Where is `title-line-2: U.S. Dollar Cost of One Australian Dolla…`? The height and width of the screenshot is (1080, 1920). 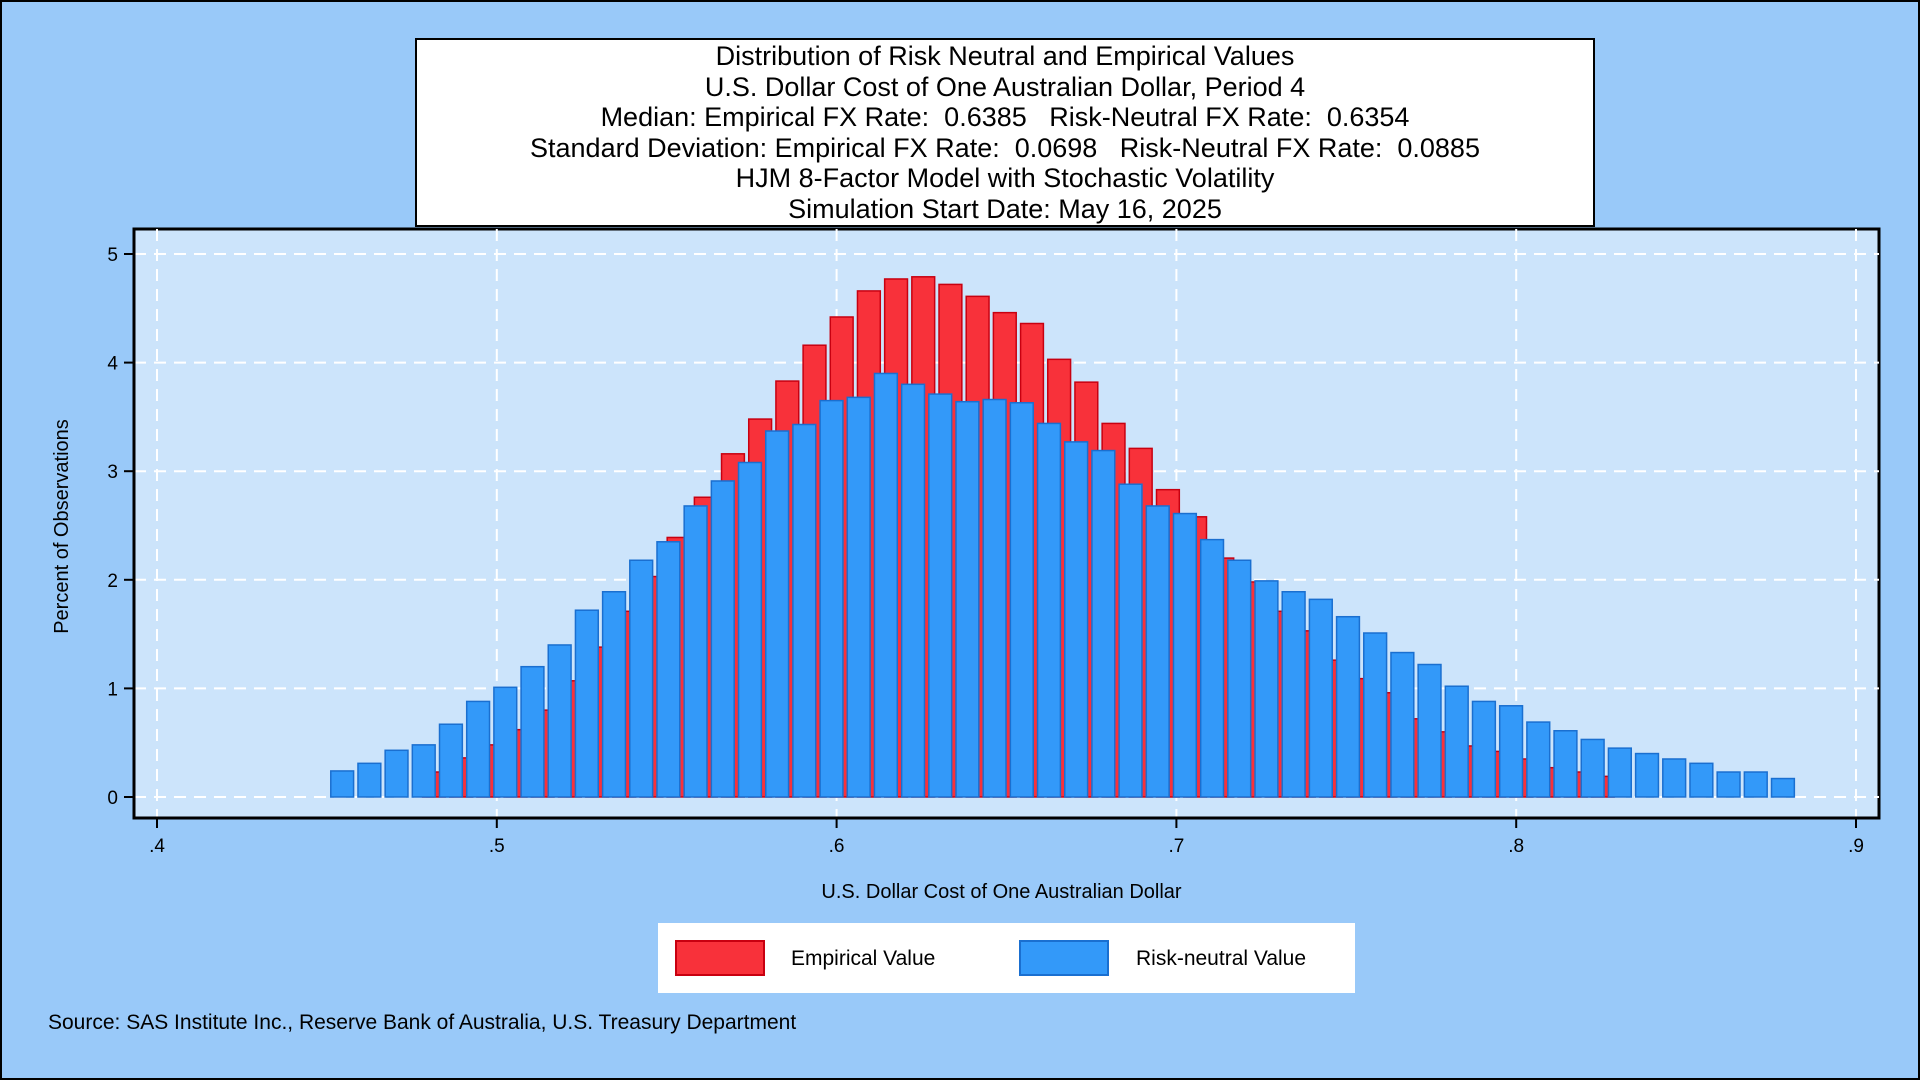
title-line-2: U.S. Dollar Cost of One Australian Dolla… is located at coordinates (1005, 86).